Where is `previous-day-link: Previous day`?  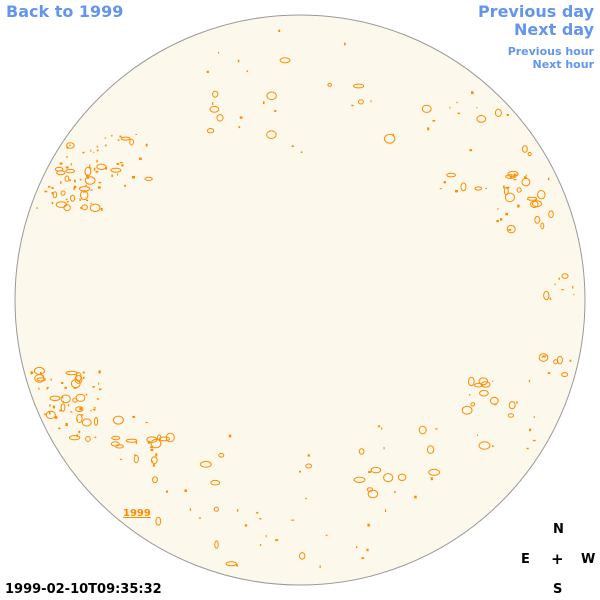 previous-day-link: Previous day is located at coordinates (535, 11).